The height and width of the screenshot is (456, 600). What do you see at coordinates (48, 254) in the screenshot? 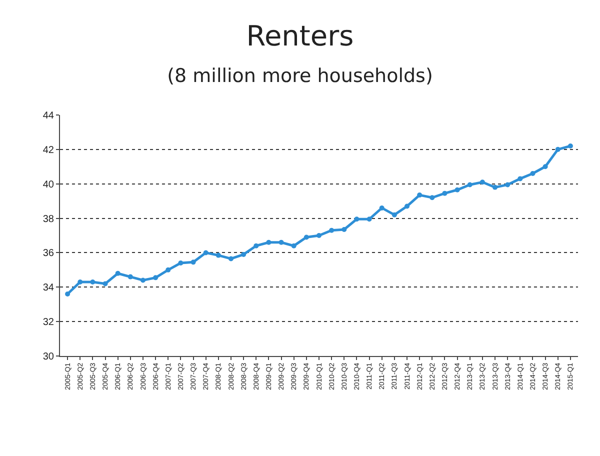
I see `y-tick-label: 36` at bounding box center [48, 254].